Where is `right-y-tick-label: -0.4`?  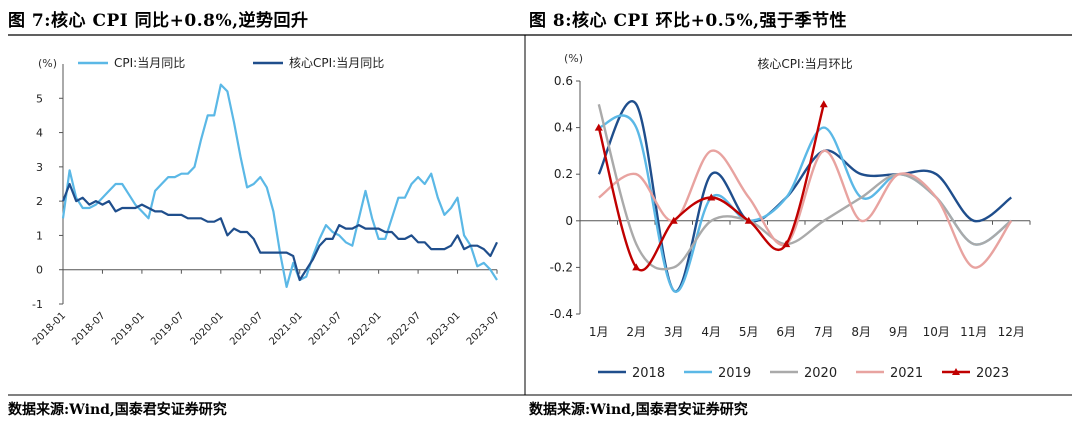
right-y-tick-label: -0.4 is located at coordinates (561, 314).